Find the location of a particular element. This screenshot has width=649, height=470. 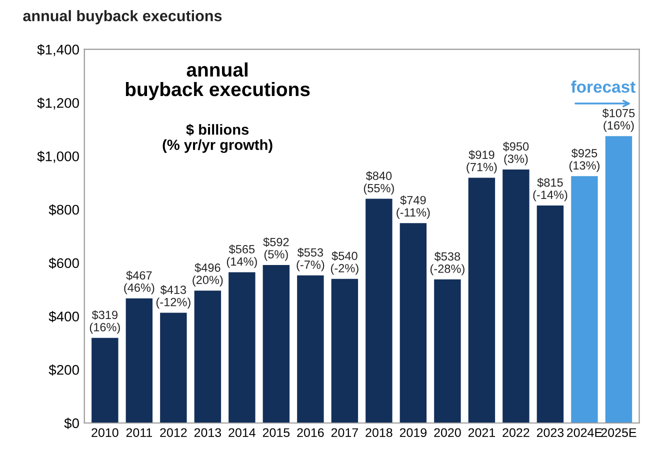

data-label: $553 (-7%) is located at coordinates (310, 260).